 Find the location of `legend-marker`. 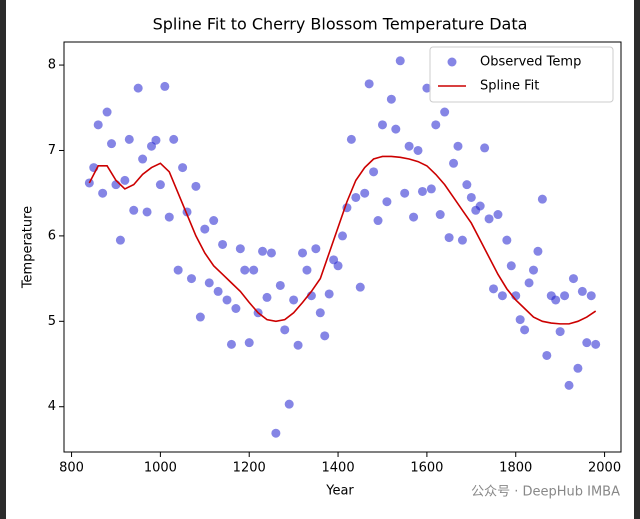

legend-marker is located at coordinates (452, 62).